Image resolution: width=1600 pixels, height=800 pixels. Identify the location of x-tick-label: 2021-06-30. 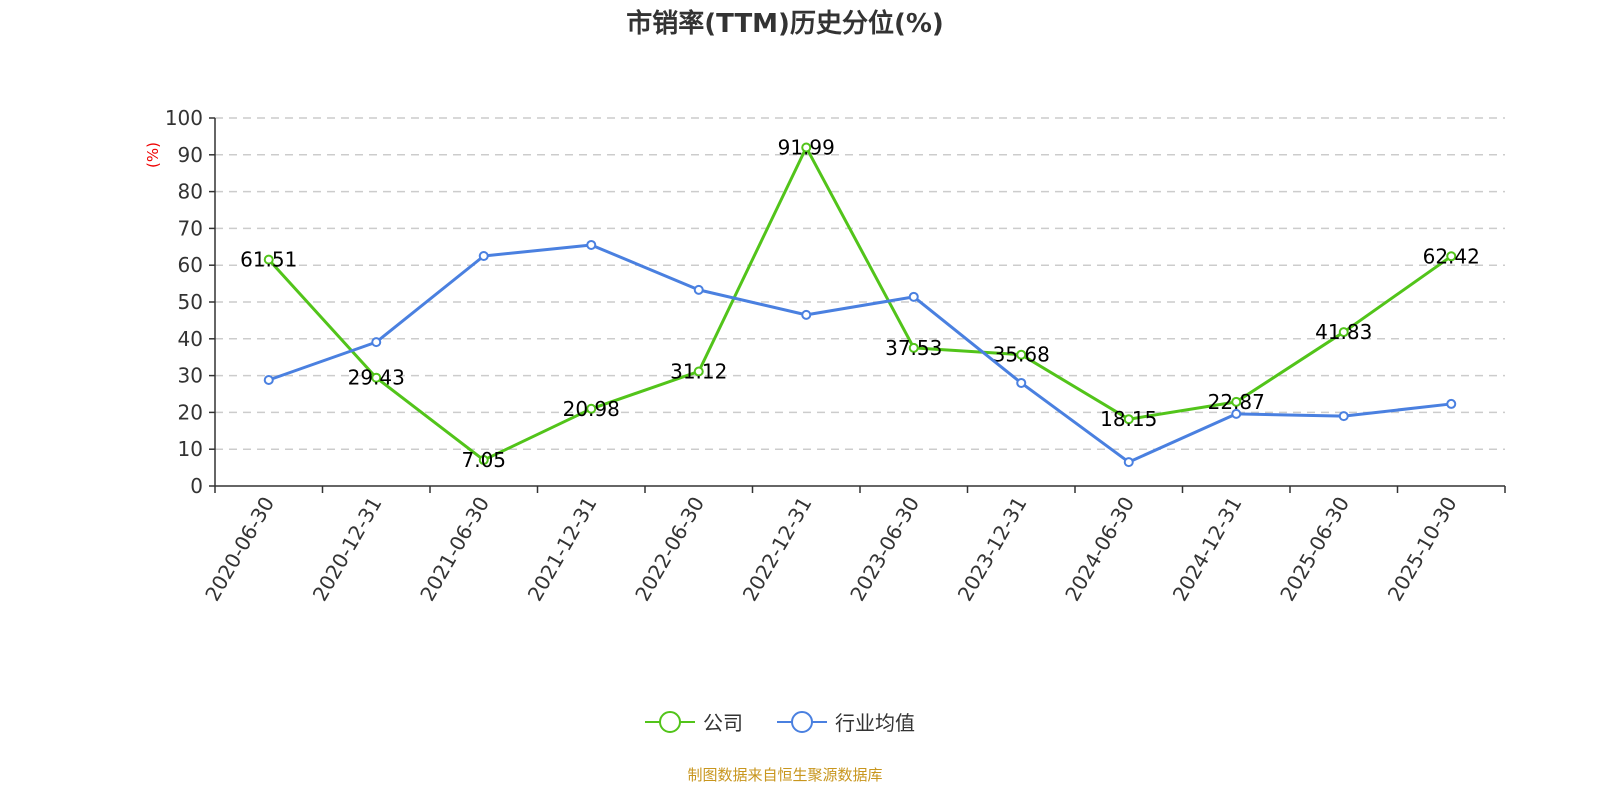
(454, 549).